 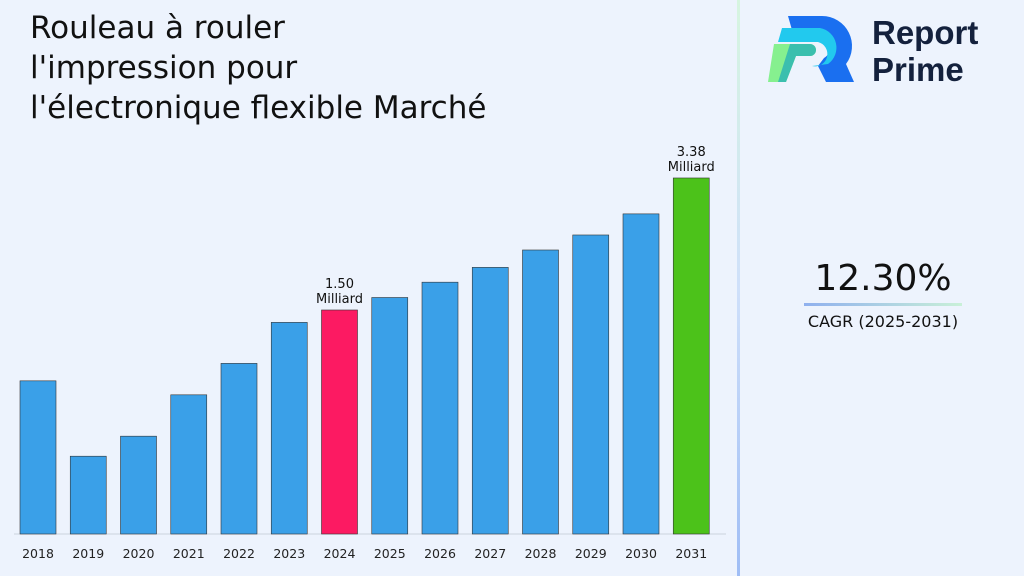 What do you see at coordinates (157, 28) in the screenshot?
I see `title-line: Rouleau à rouler` at bounding box center [157, 28].